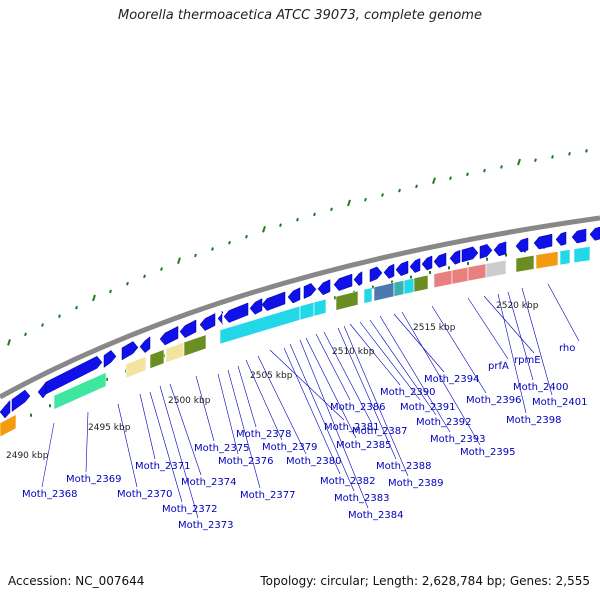 The width and height of the screenshot is (600, 600). What do you see at coordinates (357, 407) in the screenshot?
I see `gene-label: Moth_2386` at bounding box center [357, 407].